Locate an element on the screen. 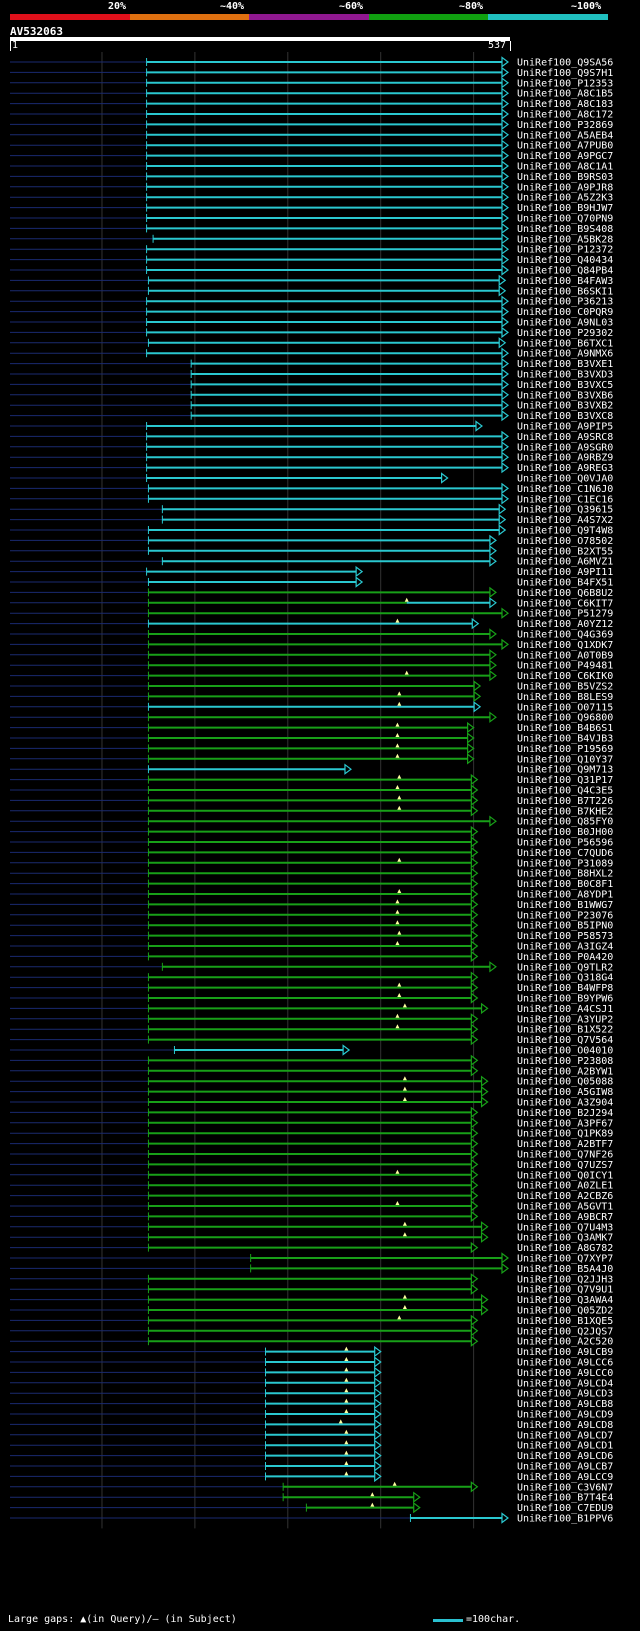 This screenshot has height=1631, width=640. hit-row: UniRef100_A7PUB0 is located at coordinates (311, 145).